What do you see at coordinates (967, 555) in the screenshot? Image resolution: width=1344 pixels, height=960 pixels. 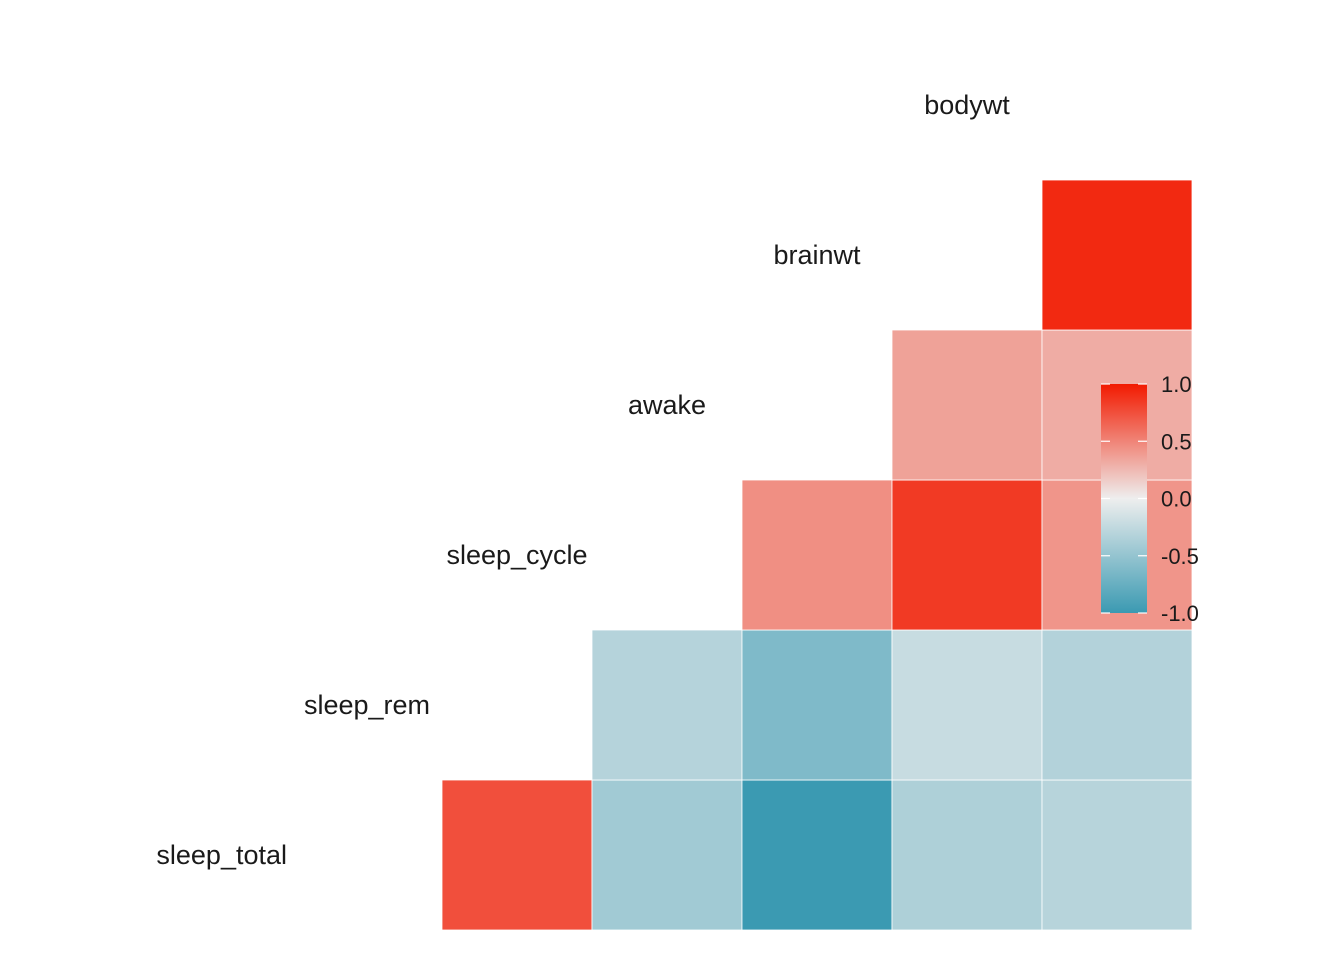 I see `heatmap-cell-brainwt-sleep_cycle` at bounding box center [967, 555].